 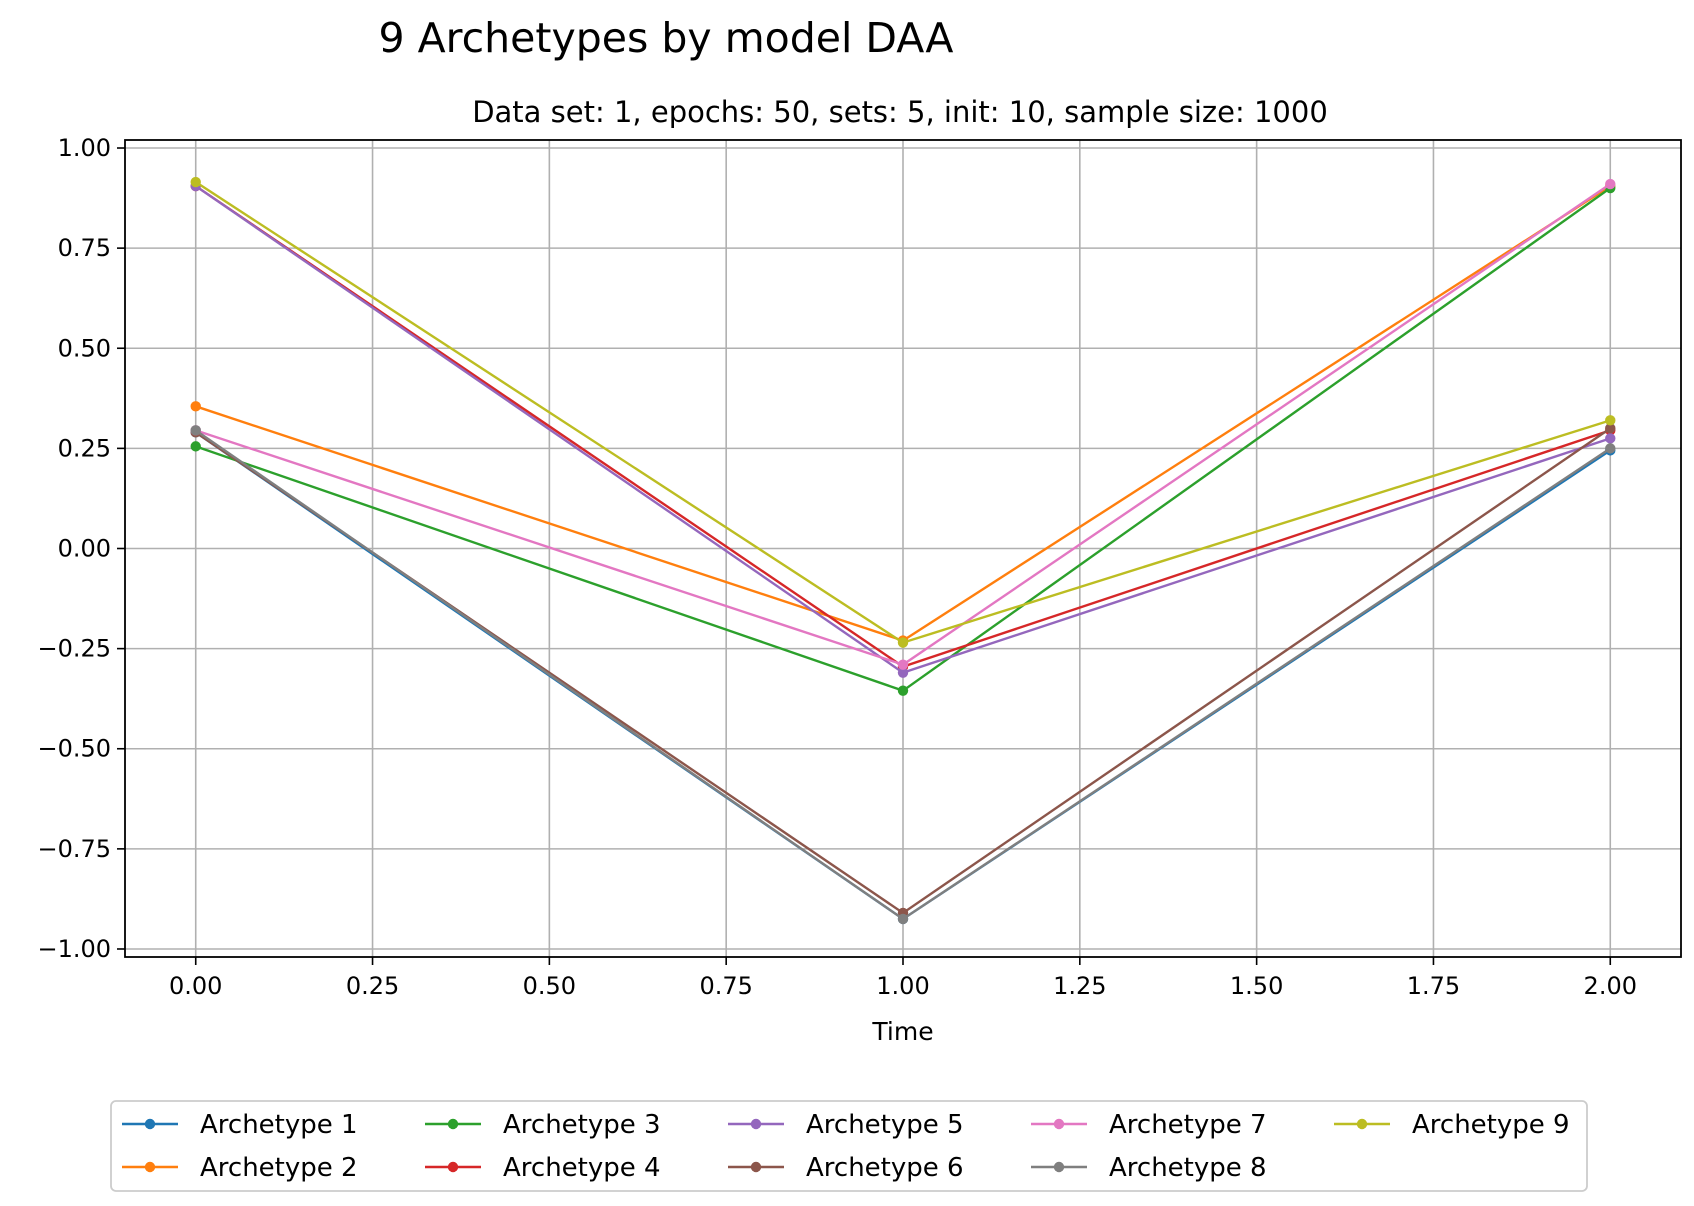 I want to click on x-tick-label: 1.75, so click(x=1433, y=986).